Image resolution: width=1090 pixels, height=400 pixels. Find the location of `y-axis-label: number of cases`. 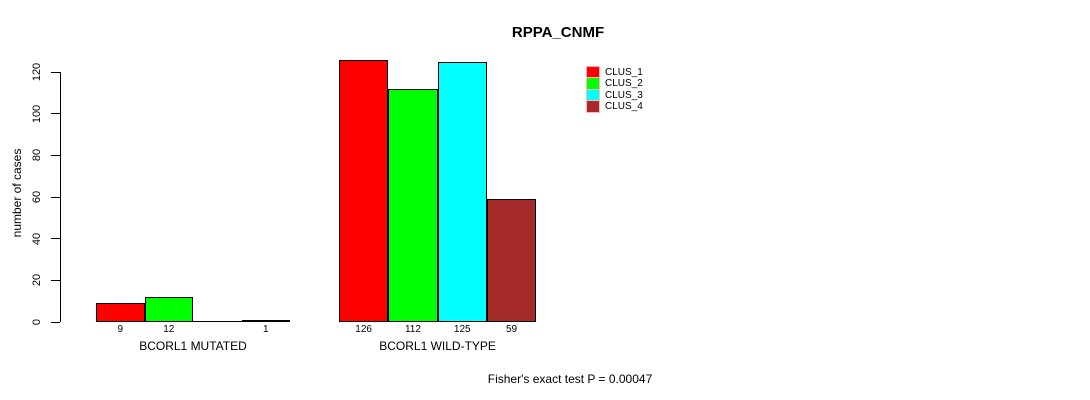

y-axis-label: number of cases is located at coordinates (17, 193).